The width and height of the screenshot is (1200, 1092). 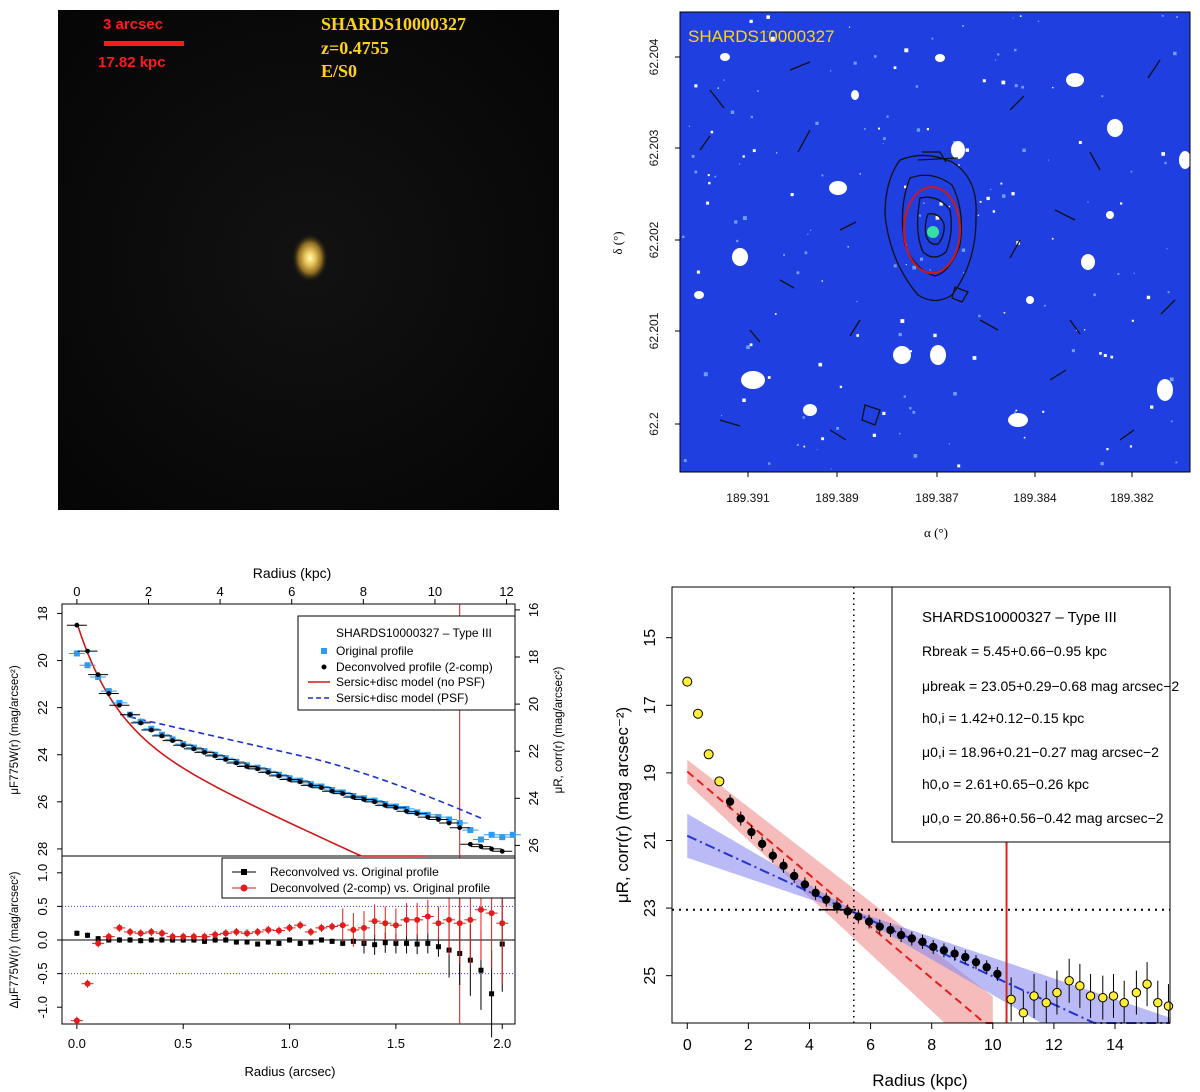 I want to click on profile-legend-box, so click(x=406, y=663).